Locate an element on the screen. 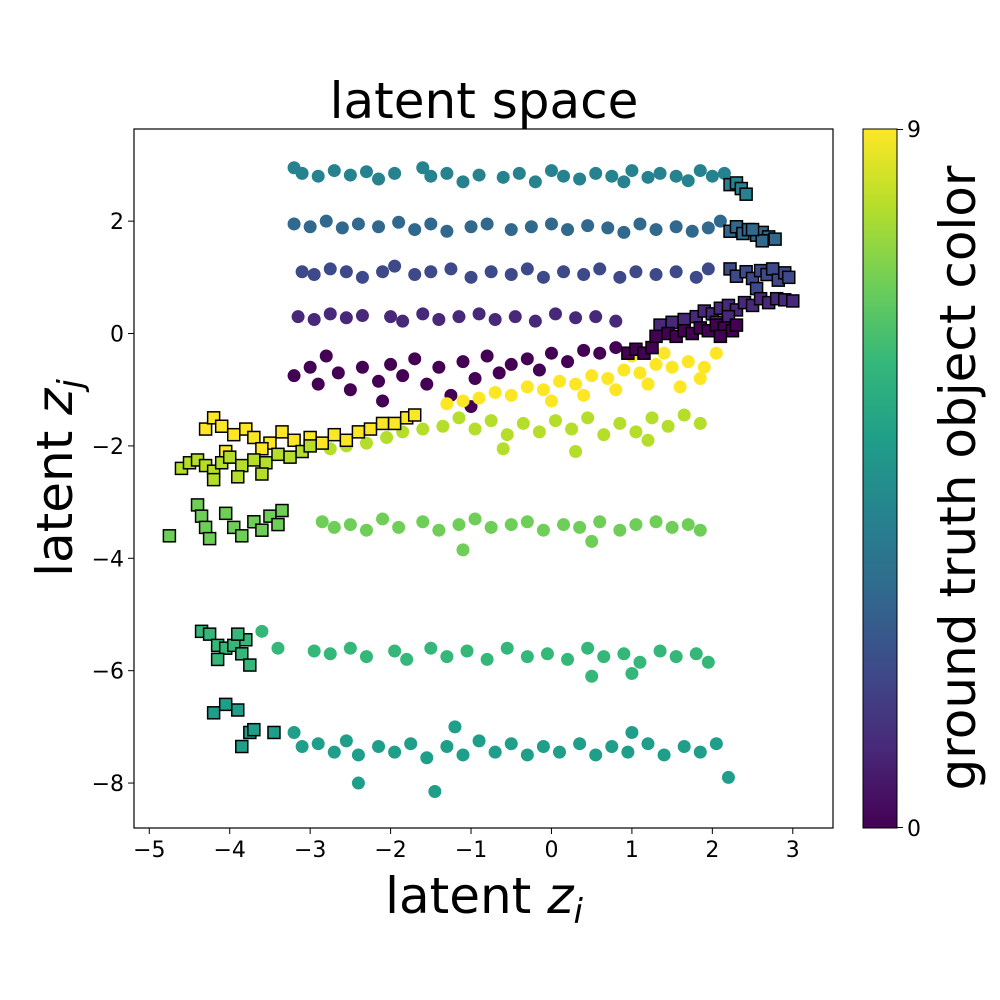 Image resolution: width=1000 pixels, height=1000 pixels. x-axis-label: latent zi is located at coordinates (484, 899).